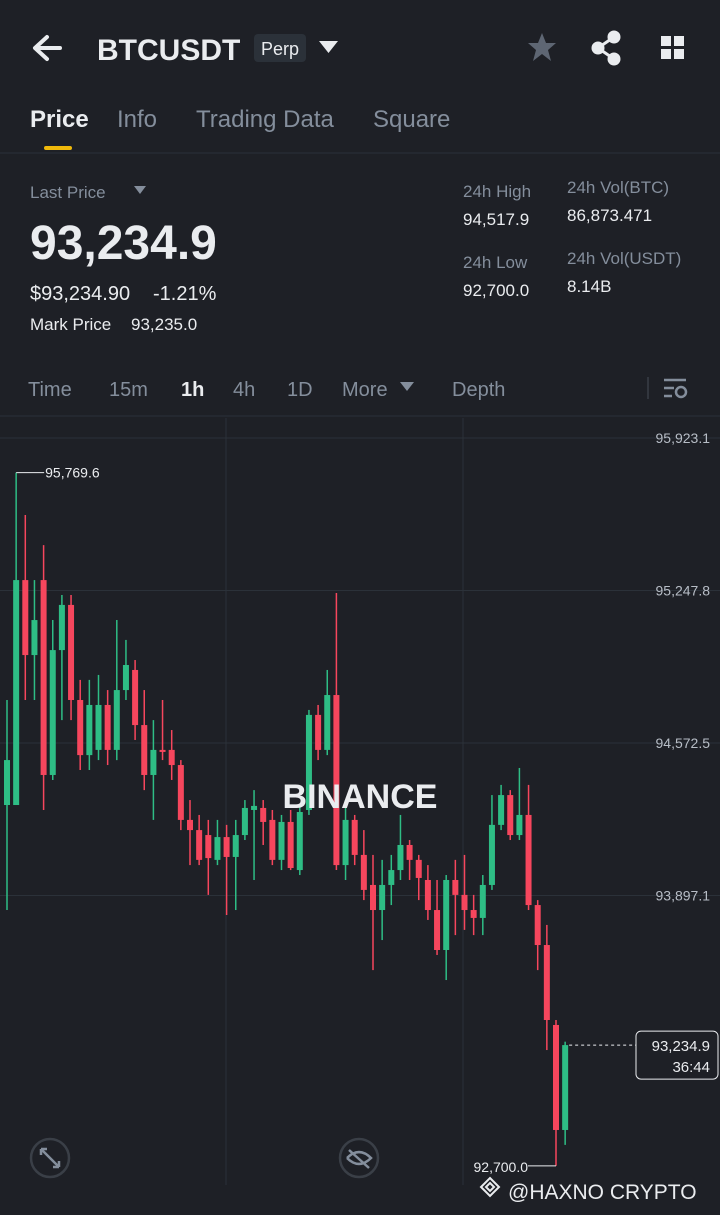 Image resolution: width=720 pixels, height=1215 pixels. What do you see at coordinates (606, 48) in the screenshot?
I see `share-button` at bounding box center [606, 48].